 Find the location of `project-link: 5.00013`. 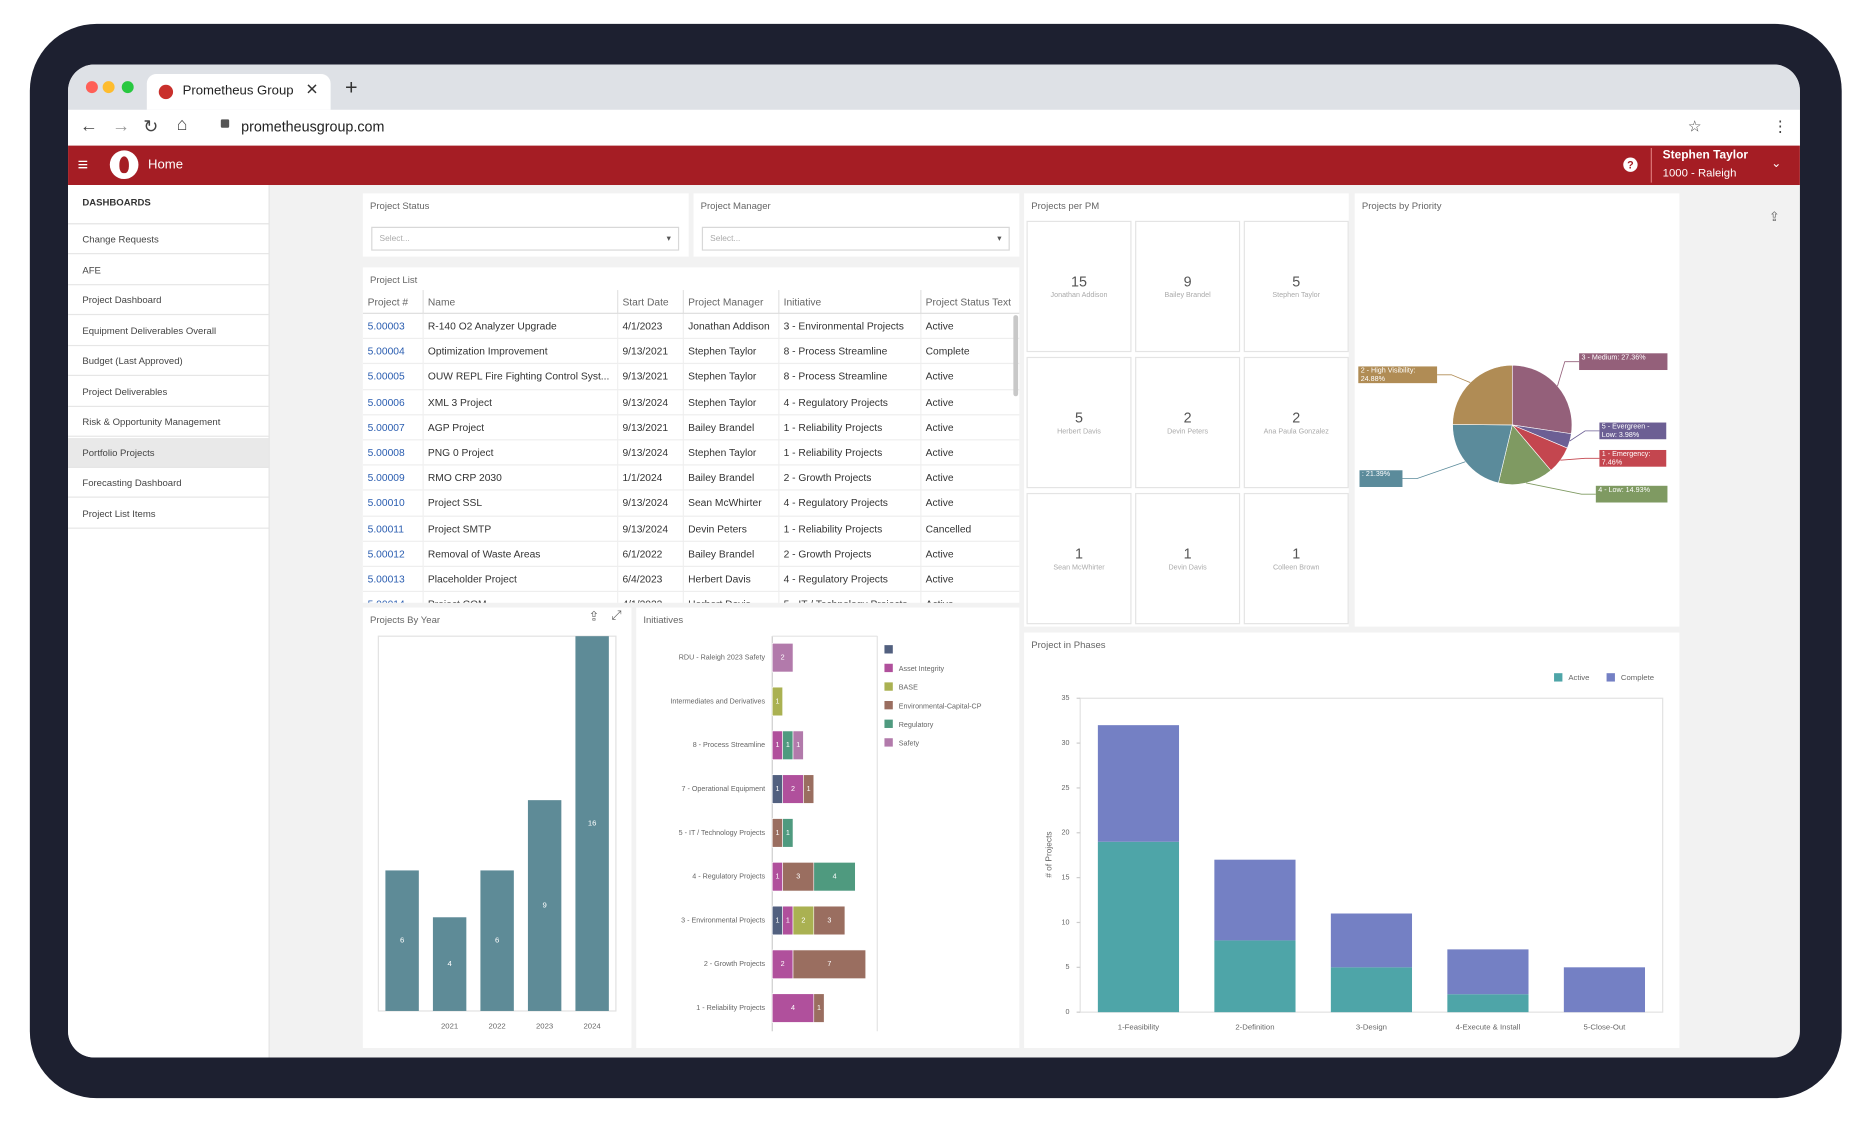

project-link: 5.00013 is located at coordinates (393, 579).